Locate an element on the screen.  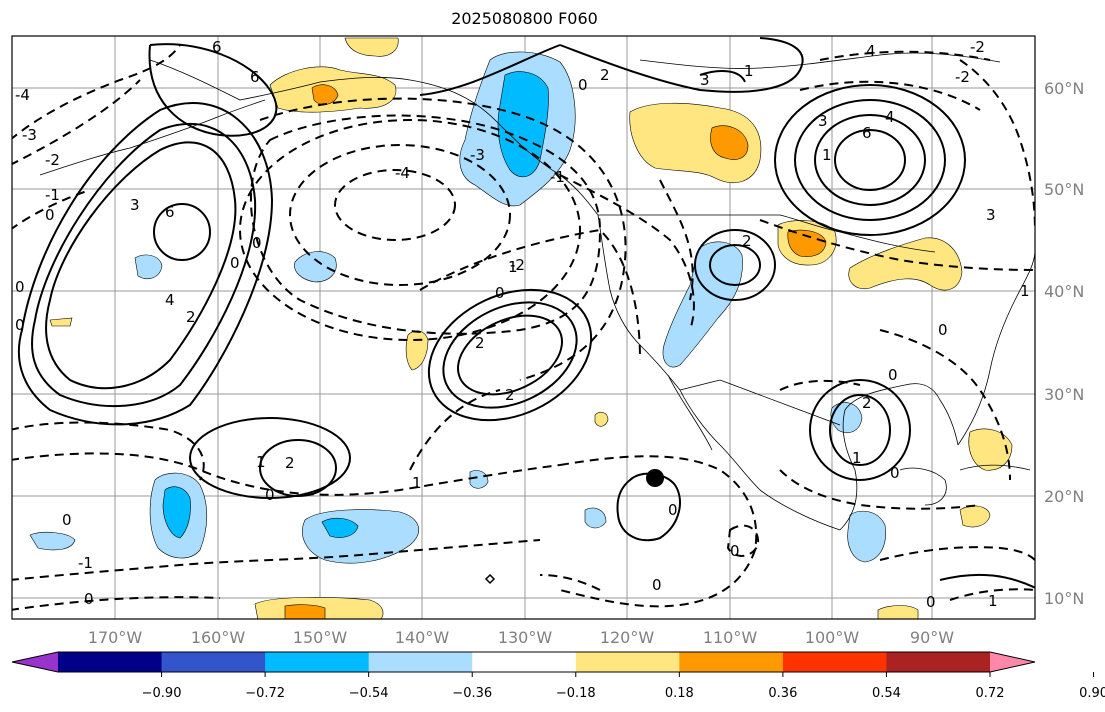
lat-tick-label: 20°N is located at coordinates (1064, 496).